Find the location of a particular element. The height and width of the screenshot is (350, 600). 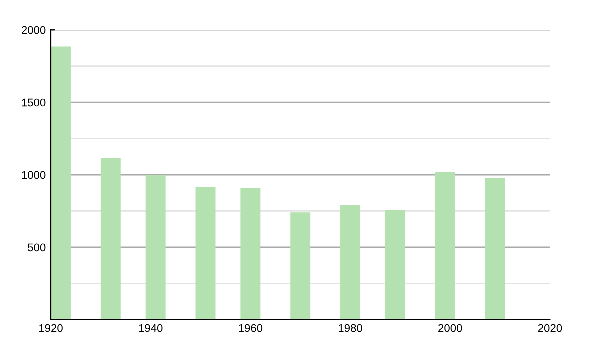

y-tick-label: 1000 is located at coordinates (34, 175).